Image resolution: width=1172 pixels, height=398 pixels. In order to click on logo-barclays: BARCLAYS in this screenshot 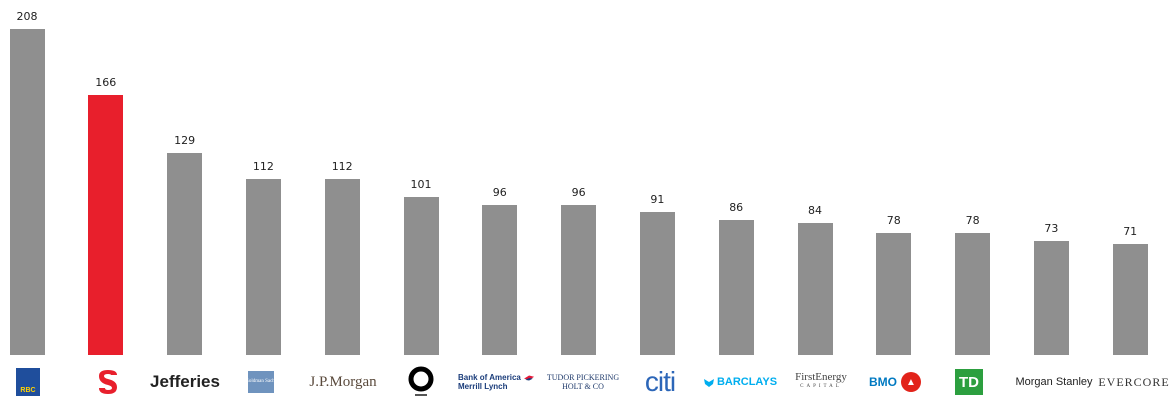, I will do `click(740, 382)`.